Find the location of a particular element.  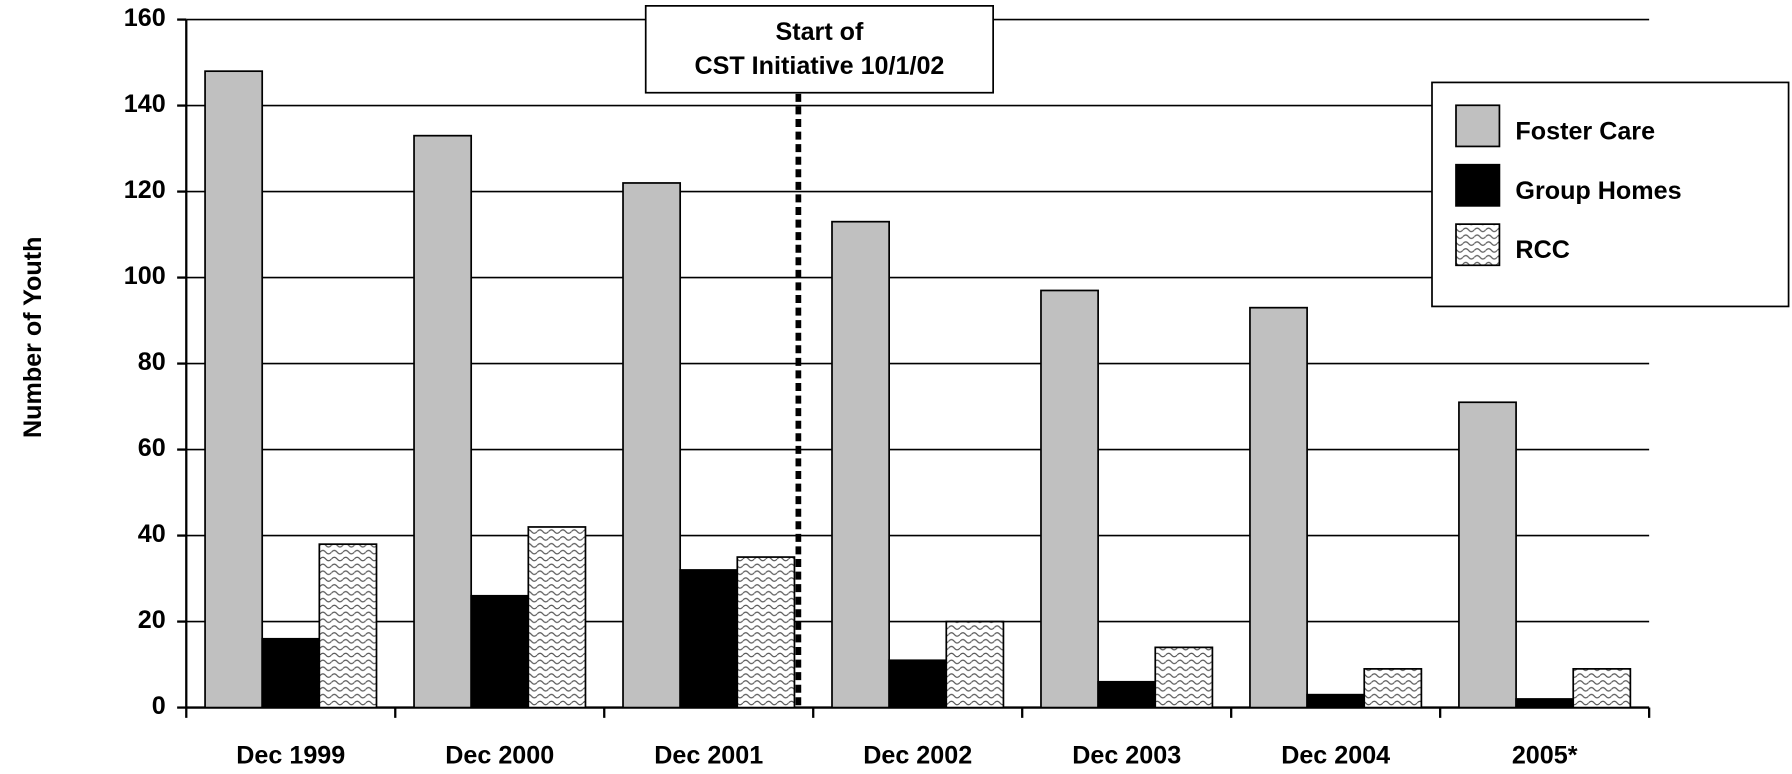

x-tick-label: Dec 1999 is located at coordinates (290, 755).